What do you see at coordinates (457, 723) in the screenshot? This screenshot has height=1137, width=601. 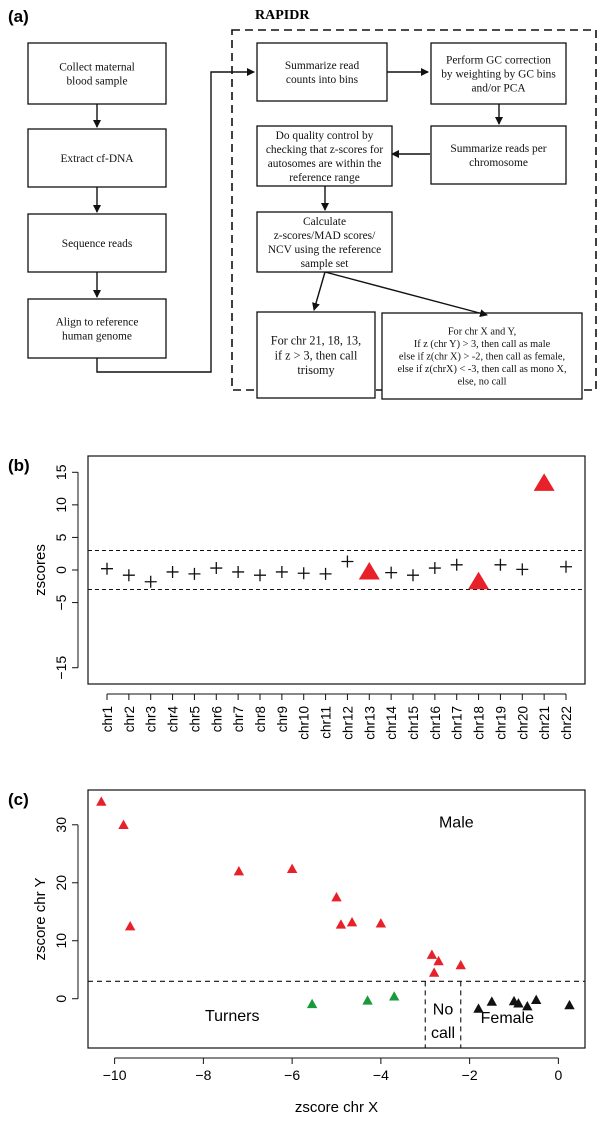 I see `panel-b-xtick-label-chr17: chr17` at bounding box center [457, 723].